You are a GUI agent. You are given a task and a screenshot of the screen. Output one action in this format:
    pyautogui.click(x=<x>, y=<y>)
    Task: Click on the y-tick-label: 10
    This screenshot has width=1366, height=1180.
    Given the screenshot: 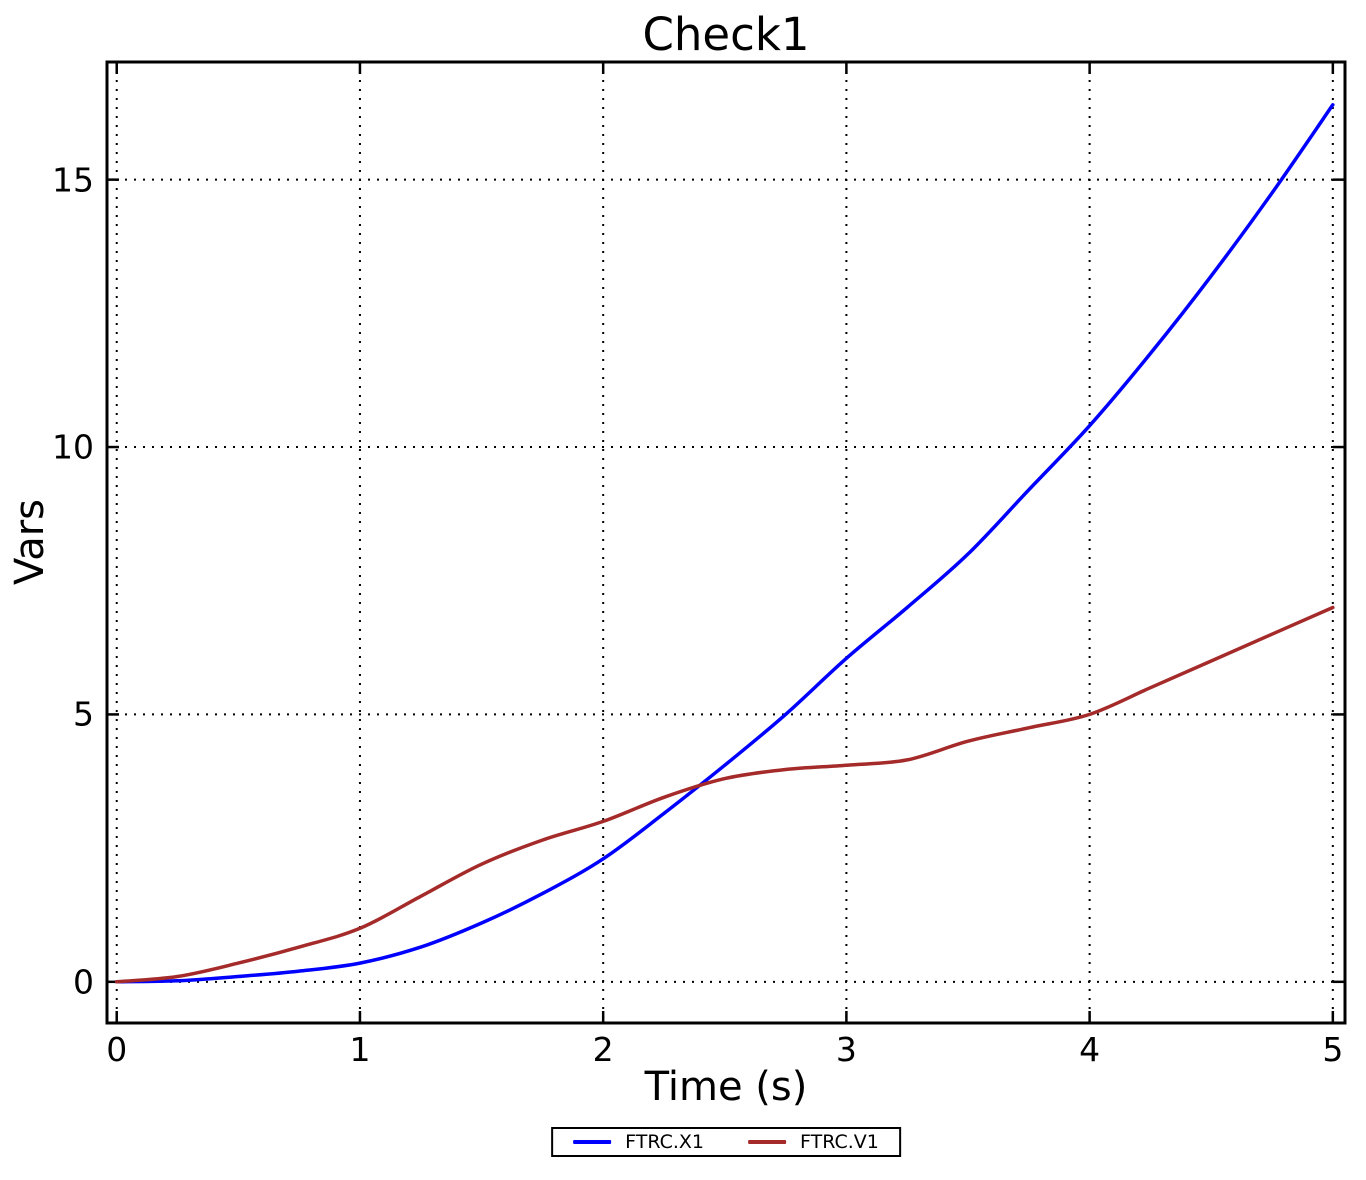 What is the action you would take?
    pyautogui.click(x=73, y=447)
    